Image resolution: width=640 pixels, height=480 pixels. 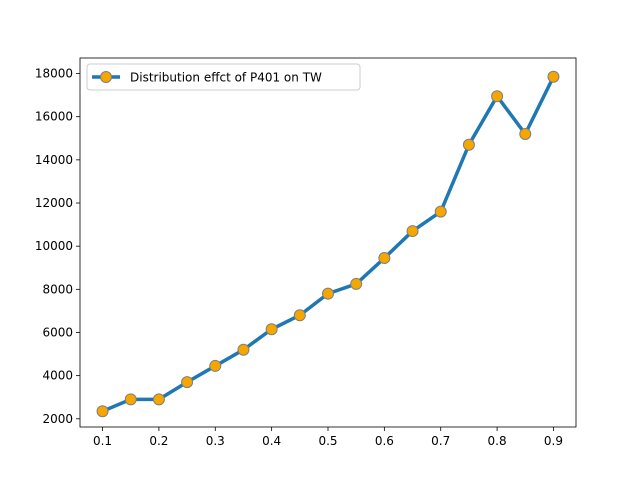 What do you see at coordinates (440, 441) in the screenshot?
I see `x-tick-label: 0.7` at bounding box center [440, 441].